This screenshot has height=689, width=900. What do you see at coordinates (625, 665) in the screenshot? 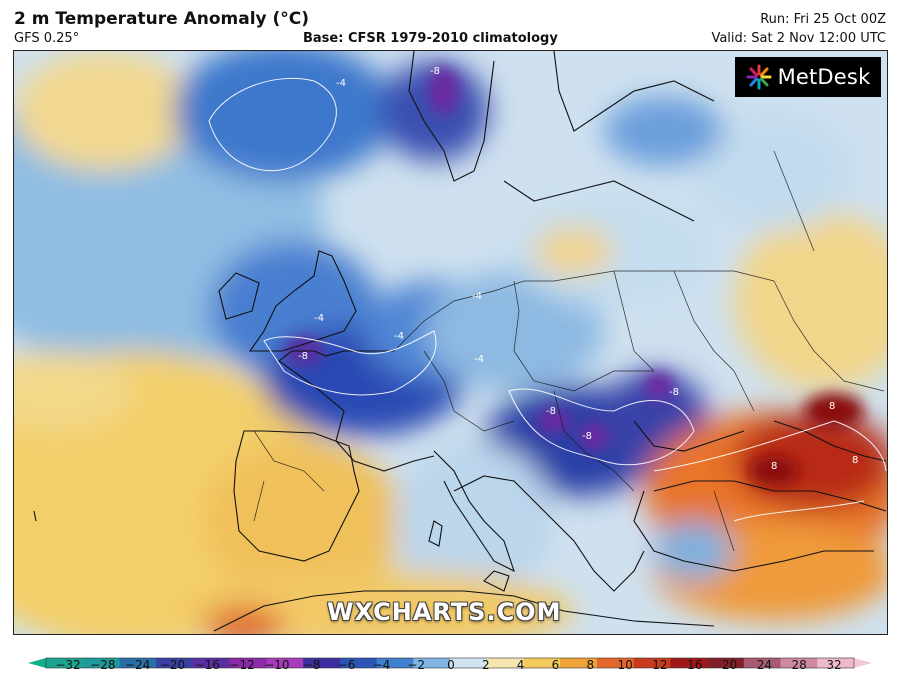
I see `colorbar-tick-label: 10` at bounding box center [625, 665].